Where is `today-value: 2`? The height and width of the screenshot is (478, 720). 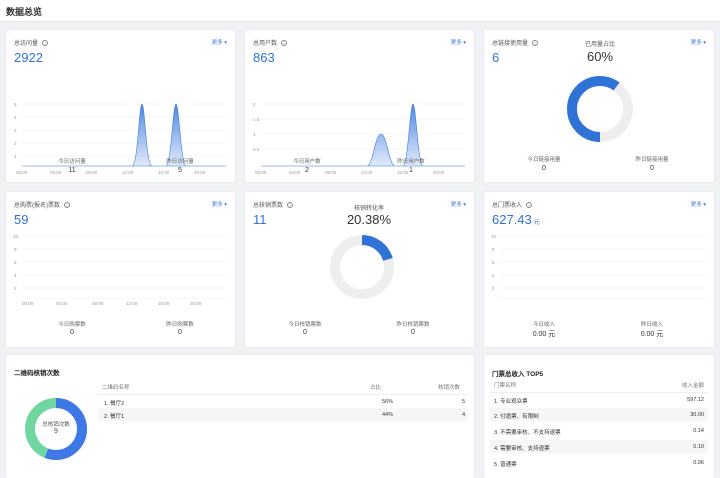 today-value: 2 is located at coordinates (307, 170).